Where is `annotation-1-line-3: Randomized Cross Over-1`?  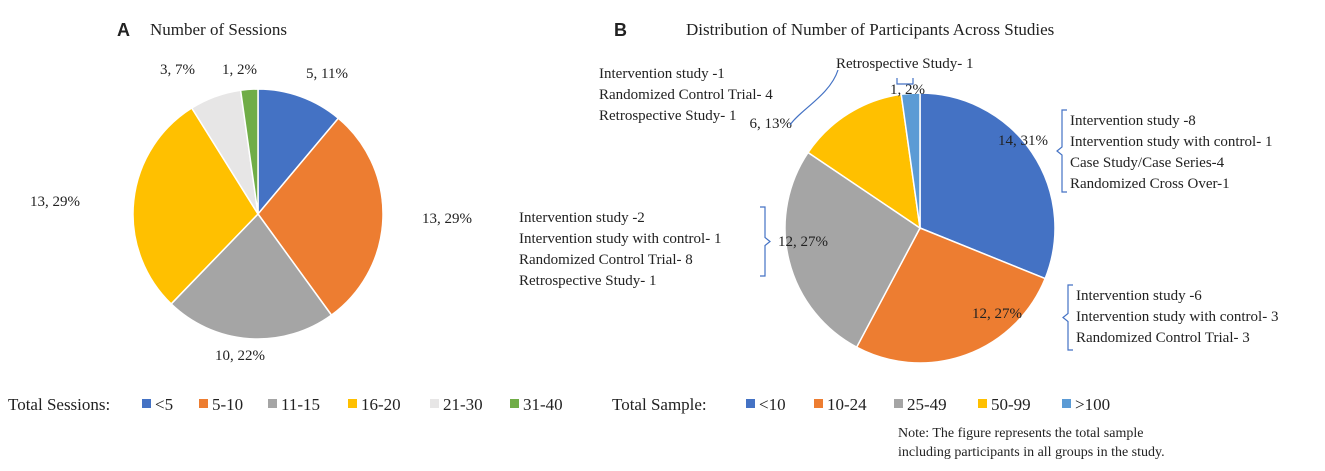
annotation-1-line-3: Randomized Cross Over-1 is located at coordinates (1150, 184).